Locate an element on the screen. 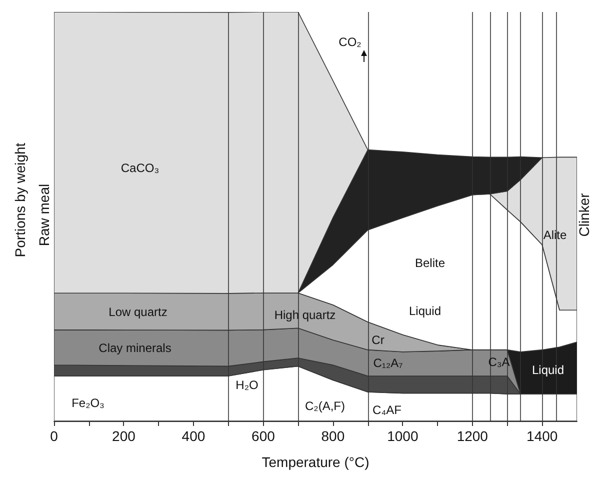 The height and width of the screenshot is (485, 592). annotation: Clay minerals is located at coordinates (135, 348).